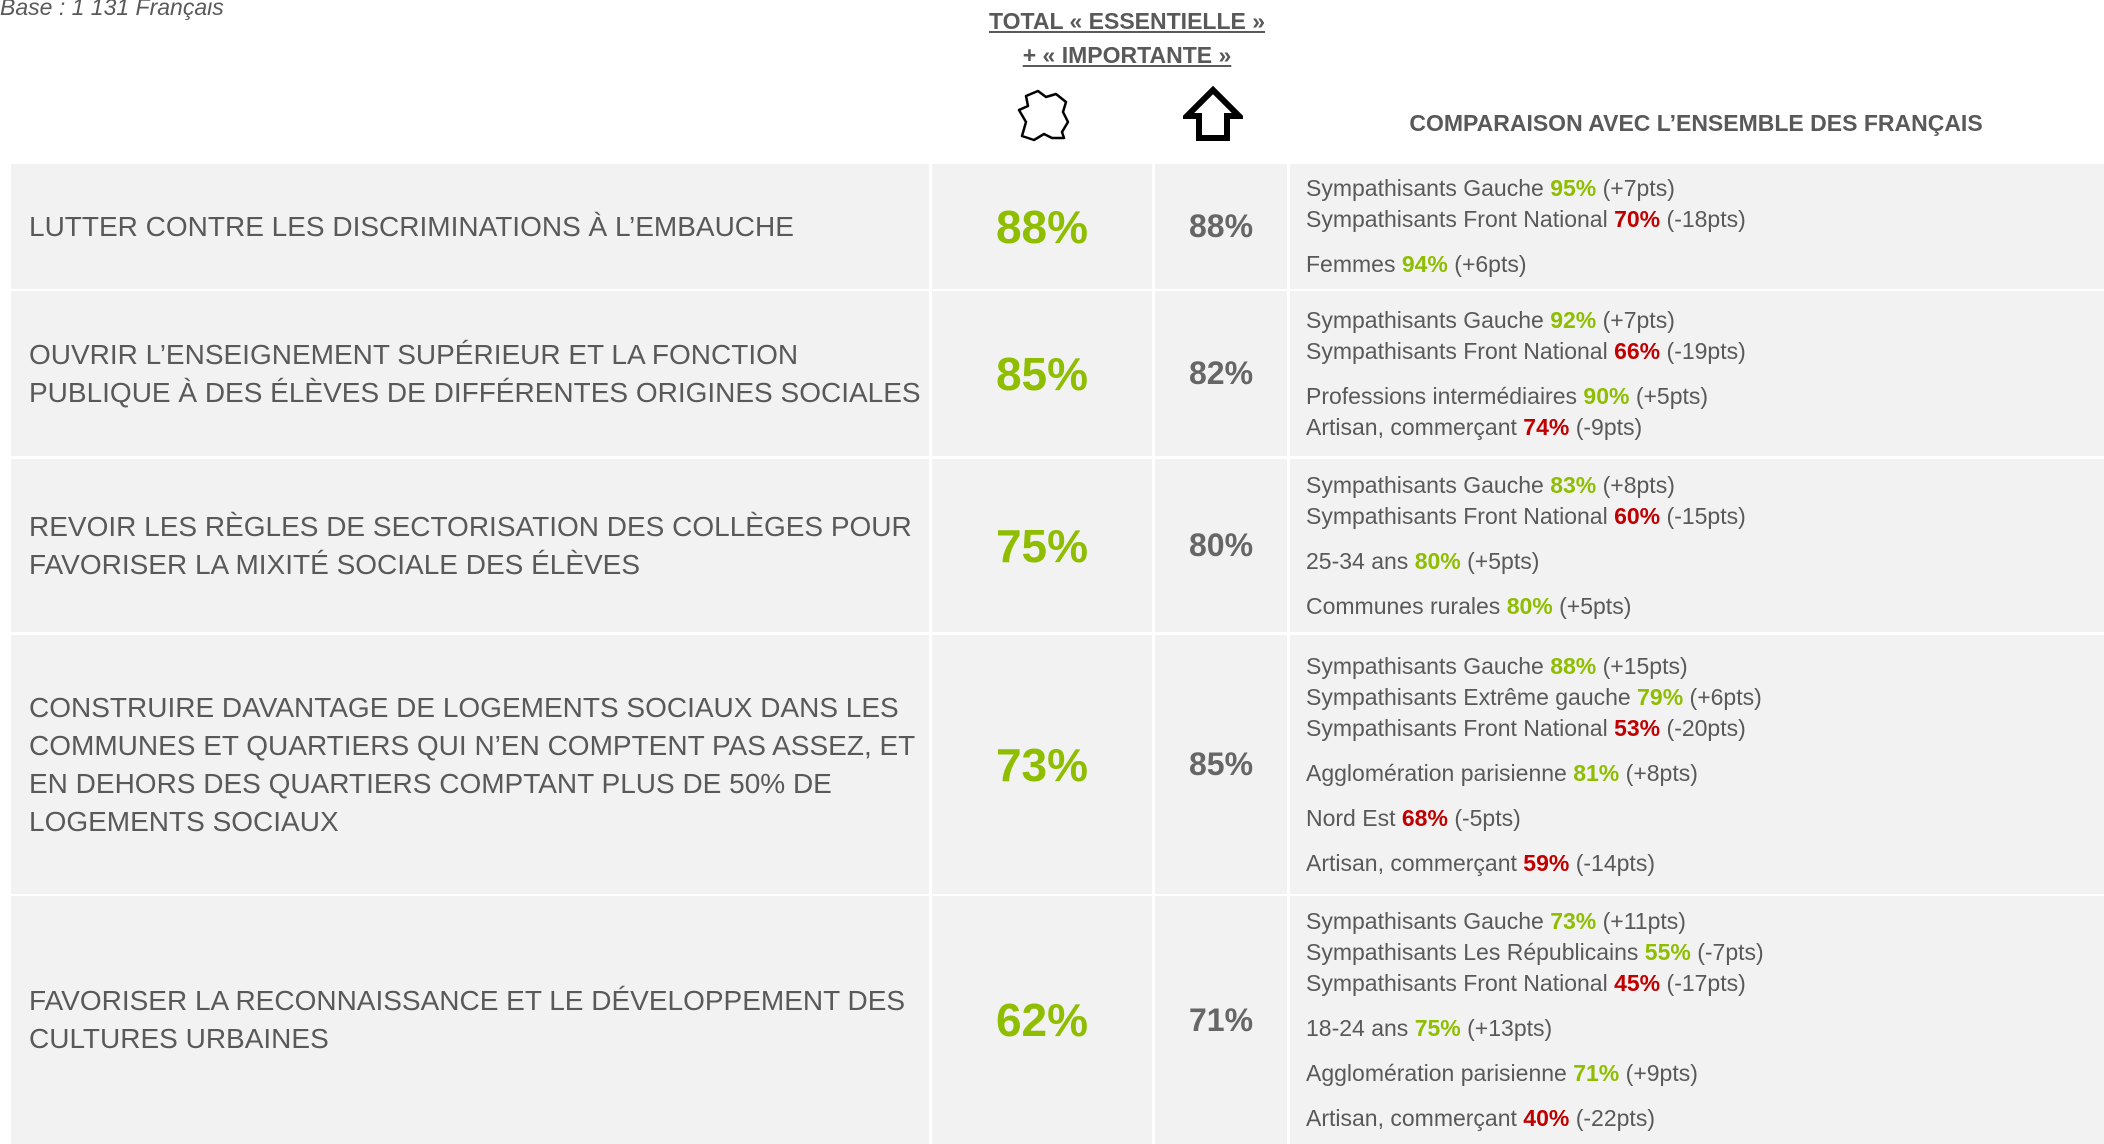 The width and height of the screenshot is (2104, 1144). I want to click on comparison-line: Sympathisants Gauche 83% (+8pts), so click(1526, 485).